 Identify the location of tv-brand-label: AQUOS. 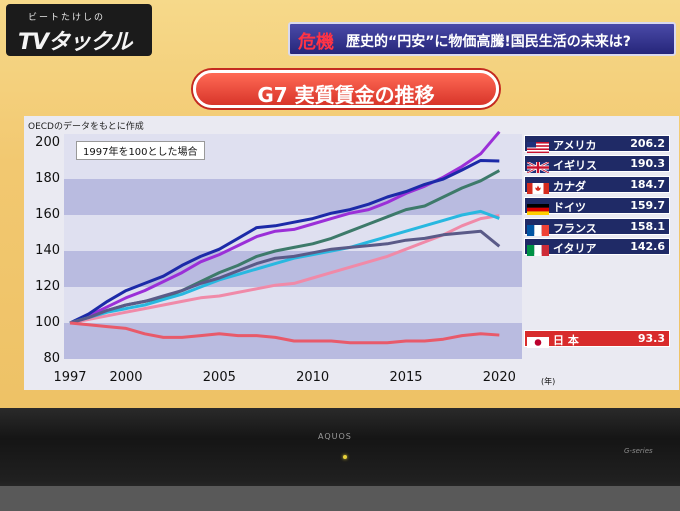
(335, 436).